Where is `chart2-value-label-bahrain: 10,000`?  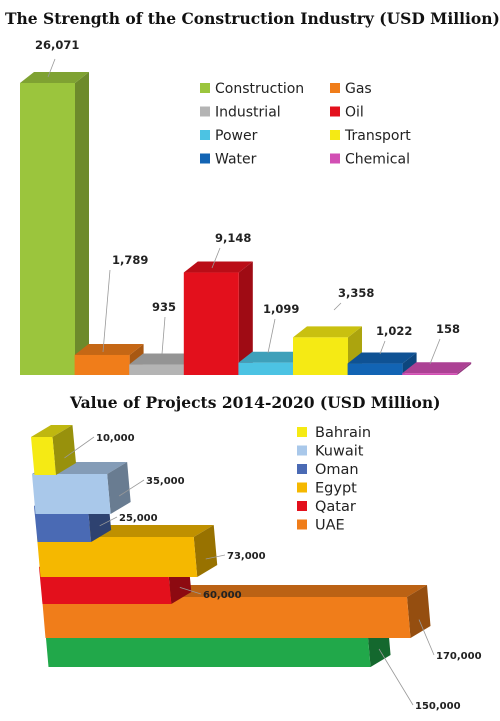 chart2-value-label-bahrain: 10,000 is located at coordinates (115, 438).